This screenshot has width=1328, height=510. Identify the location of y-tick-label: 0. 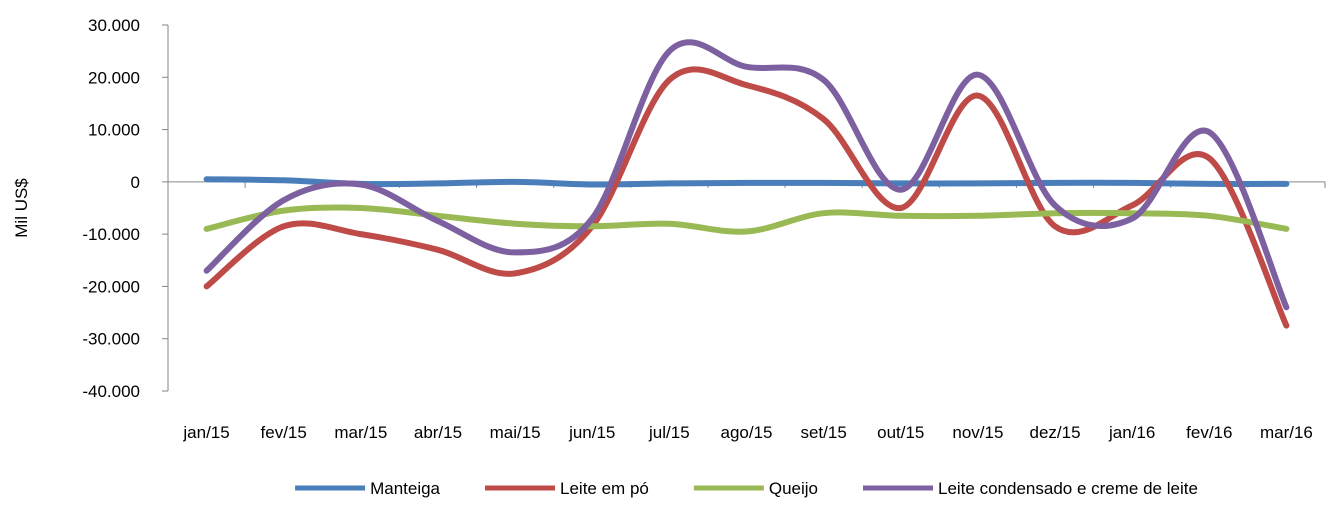
(135, 182).